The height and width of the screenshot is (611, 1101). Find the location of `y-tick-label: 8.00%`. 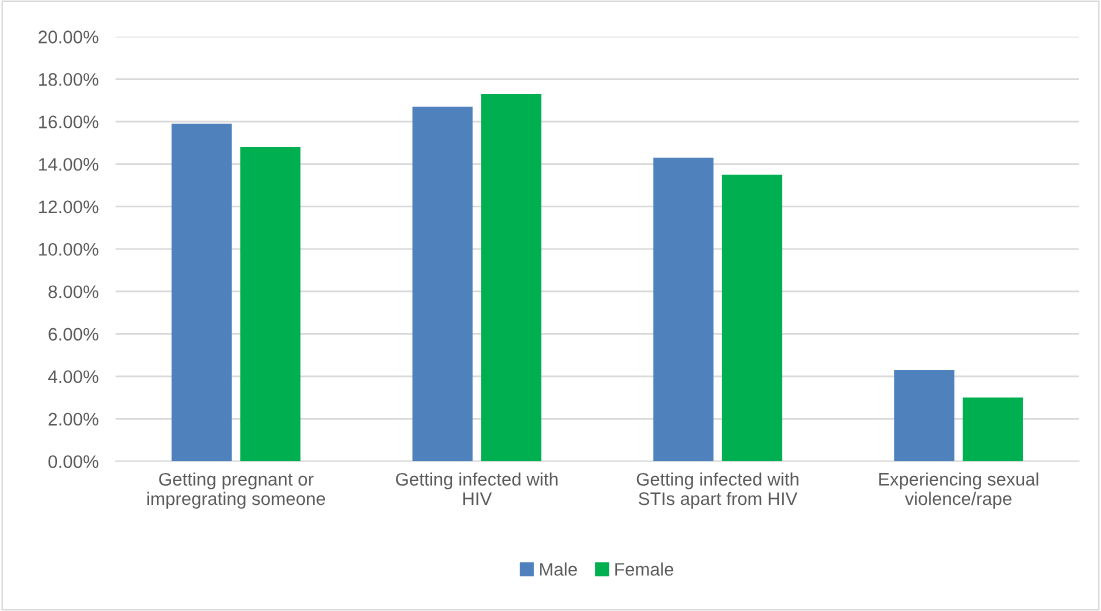

y-tick-label: 8.00% is located at coordinates (73, 292).